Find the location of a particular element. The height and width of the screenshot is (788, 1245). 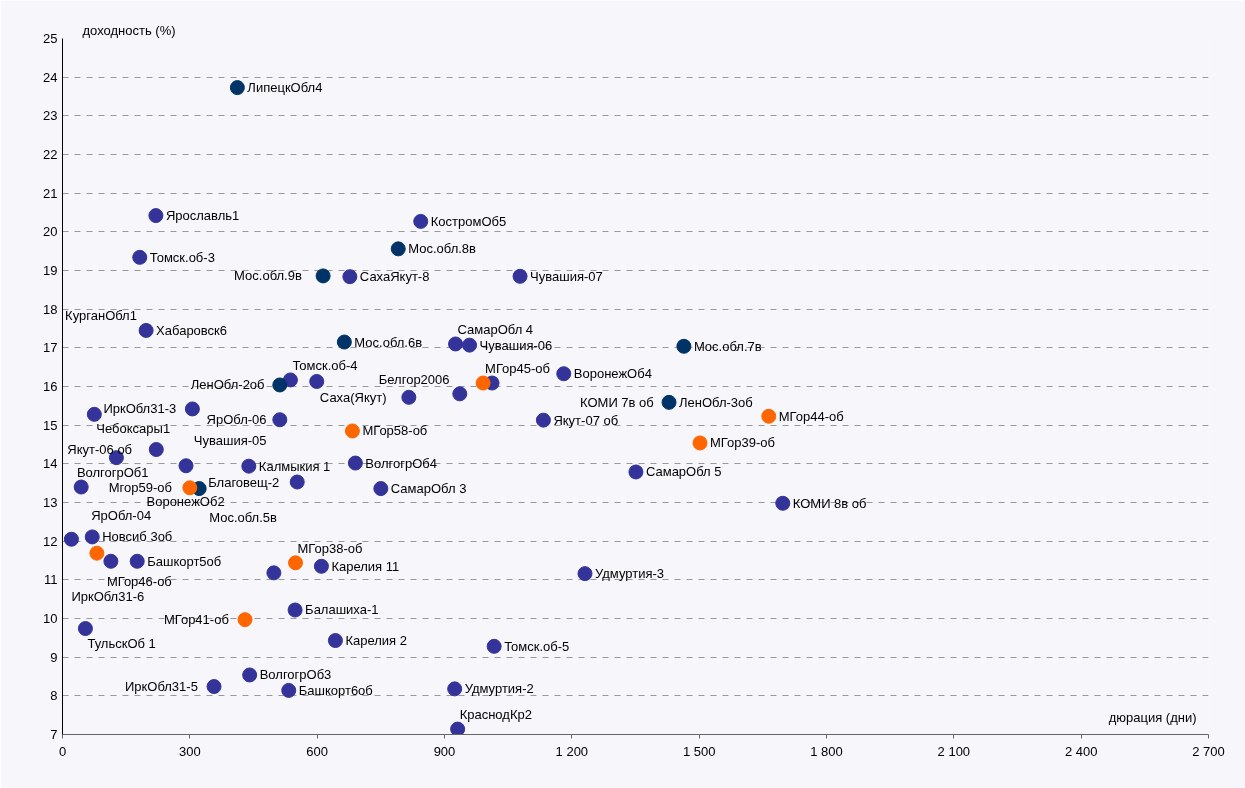

annotation: ВоронежОб2 is located at coordinates (185, 501).